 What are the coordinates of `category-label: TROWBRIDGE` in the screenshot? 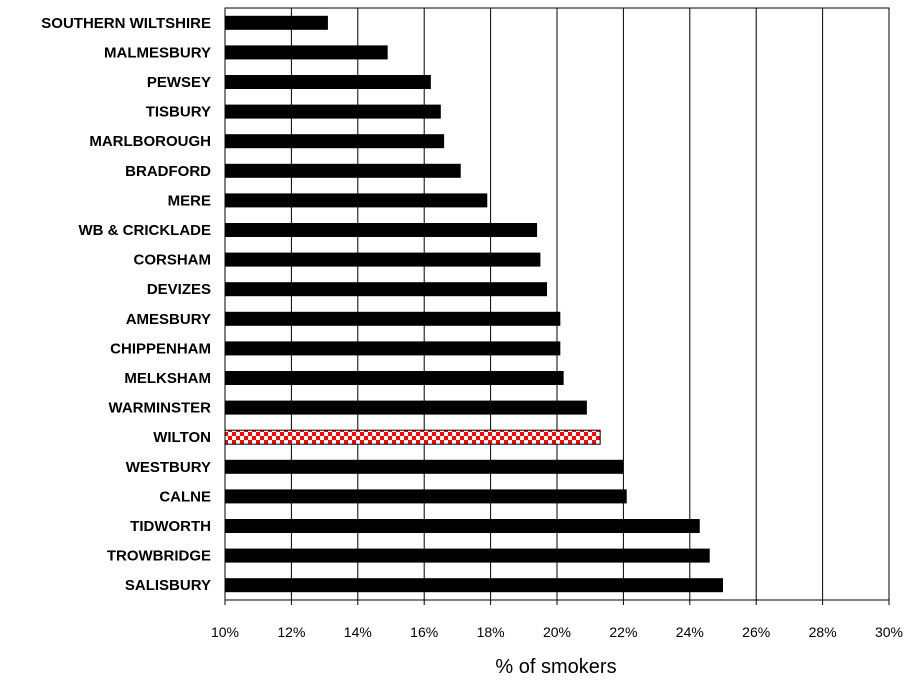 It's located at (159, 556).